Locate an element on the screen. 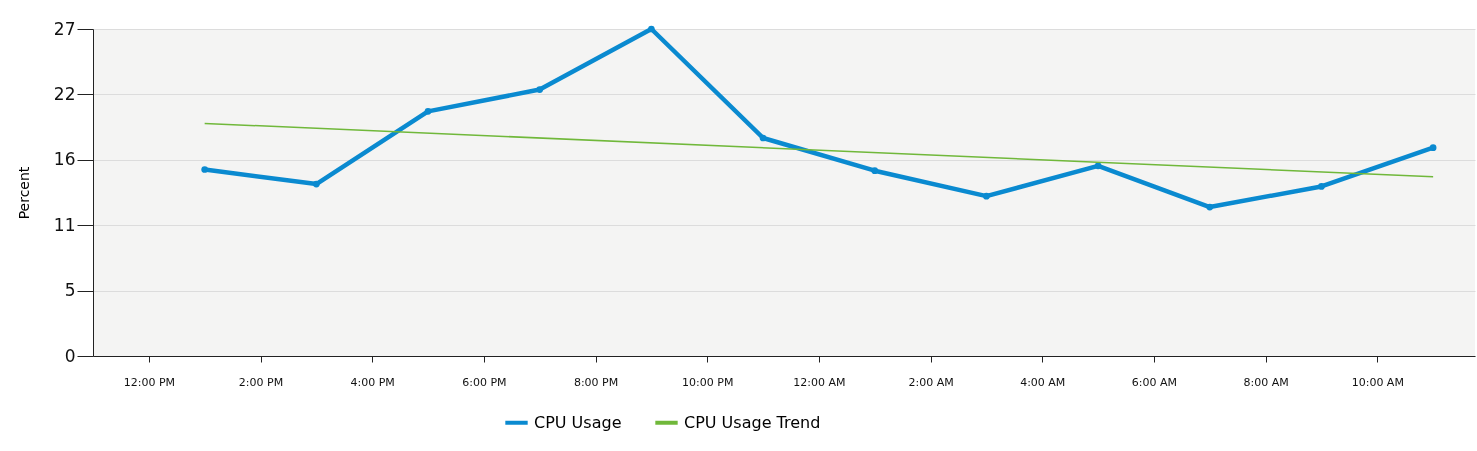 This screenshot has width=1477, height=451. legend-label: CPU Usage is located at coordinates (578, 422).